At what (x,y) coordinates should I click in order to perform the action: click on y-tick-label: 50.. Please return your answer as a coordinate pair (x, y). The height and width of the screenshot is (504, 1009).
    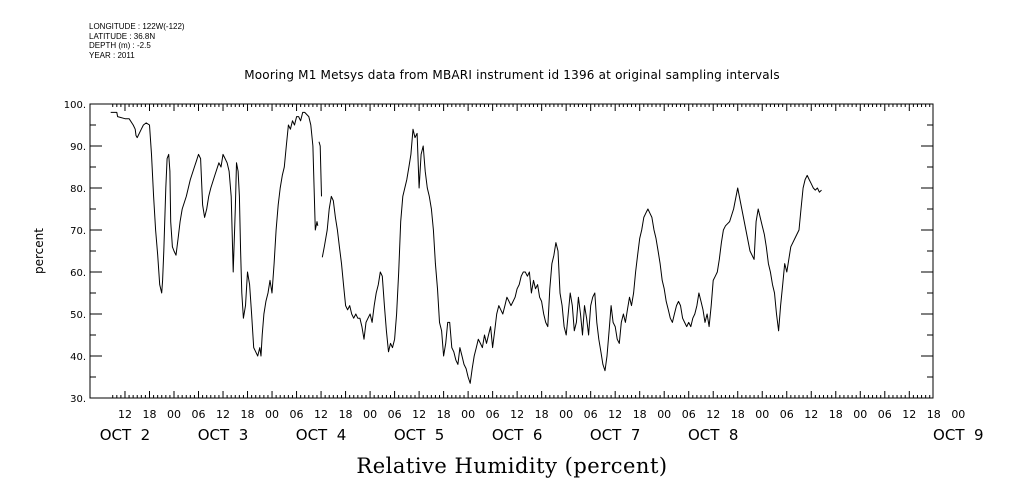
    Looking at the image, I should click on (78, 315).